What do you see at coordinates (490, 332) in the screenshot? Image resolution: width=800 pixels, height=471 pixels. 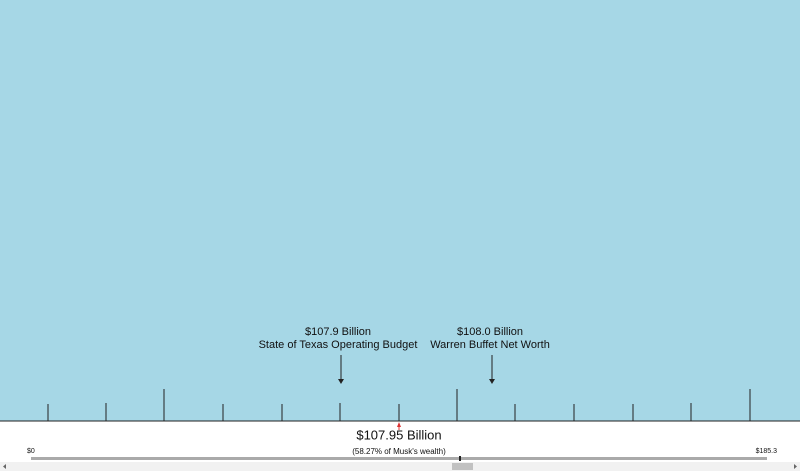 I see `annotation-amount: $108.0 Billion` at bounding box center [490, 332].